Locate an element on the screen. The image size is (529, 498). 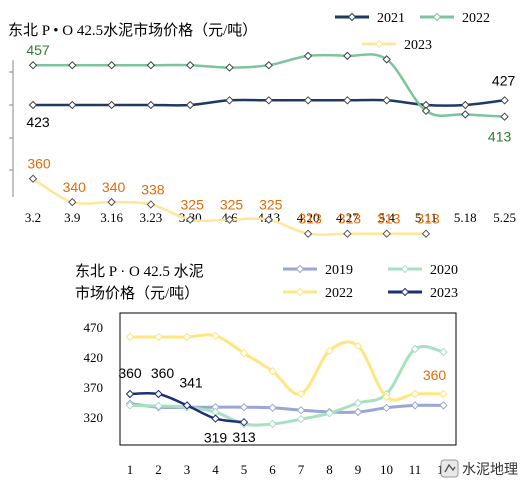
y-tick-label-470: 470 is located at coordinates (94, 327).